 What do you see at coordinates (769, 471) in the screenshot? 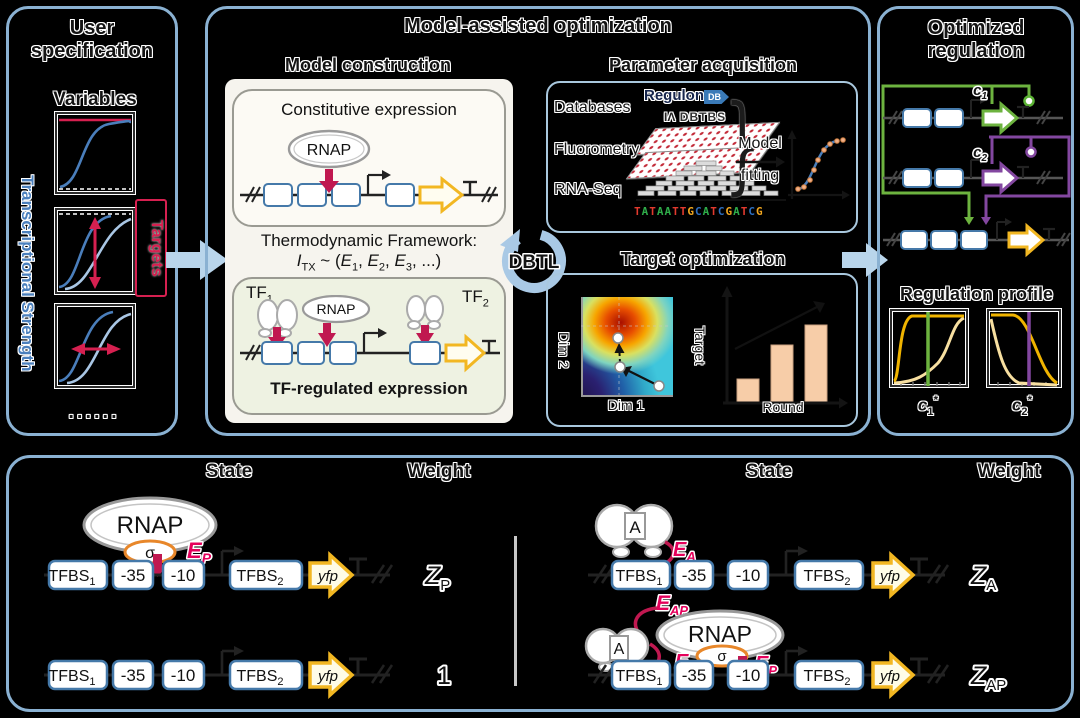
I see `state-header-right: State` at bounding box center [769, 471].